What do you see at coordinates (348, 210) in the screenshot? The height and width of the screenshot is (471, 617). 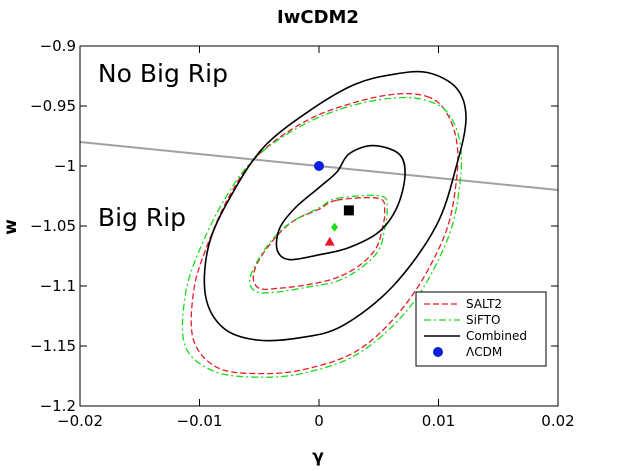 I see `best-fit-combined` at bounding box center [348, 210].